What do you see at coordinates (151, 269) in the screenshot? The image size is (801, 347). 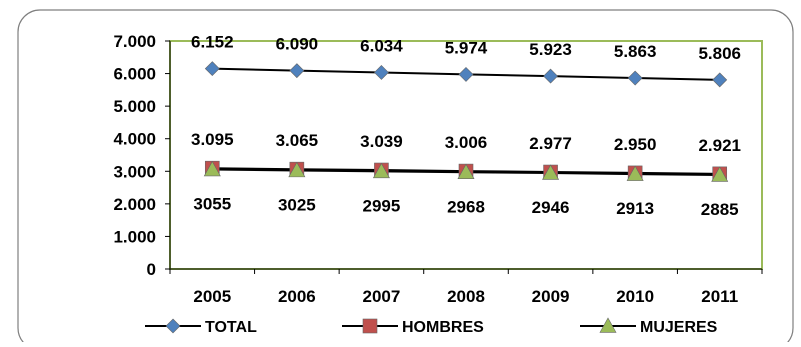 I see `y-tick-label: 0` at bounding box center [151, 269].